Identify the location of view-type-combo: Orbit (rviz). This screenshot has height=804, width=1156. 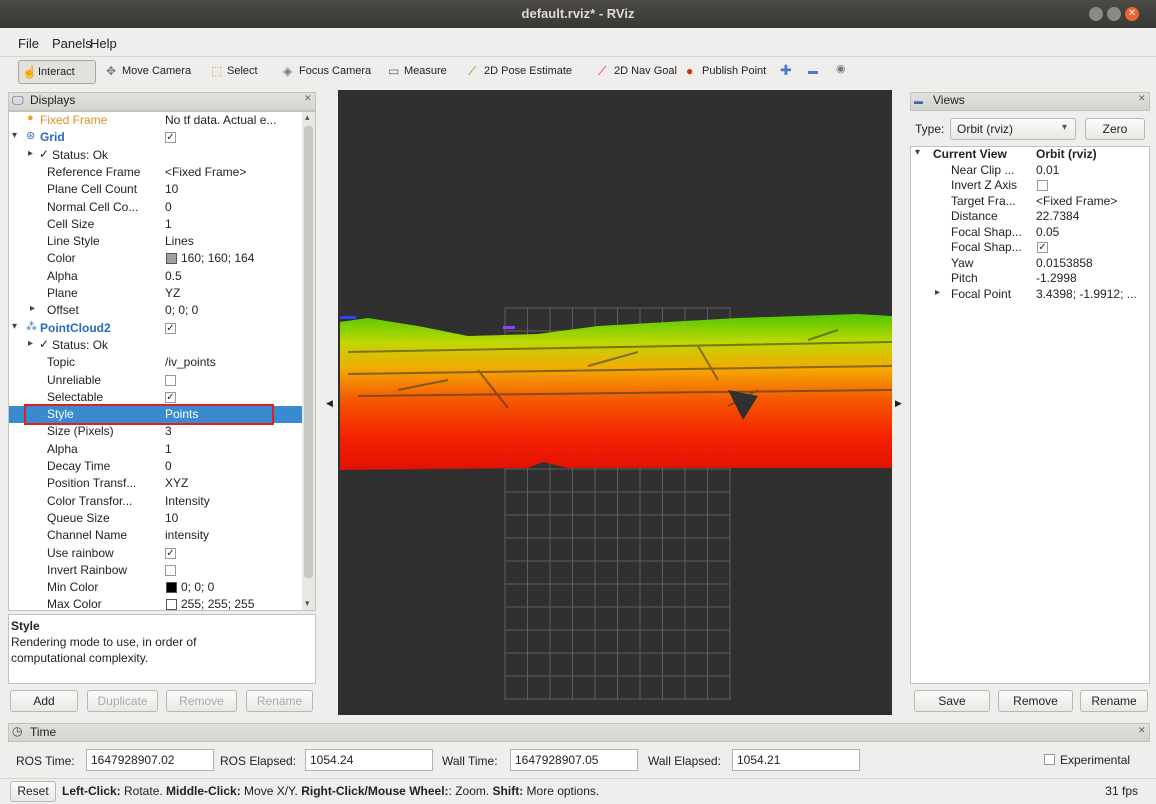
(1013, 129).